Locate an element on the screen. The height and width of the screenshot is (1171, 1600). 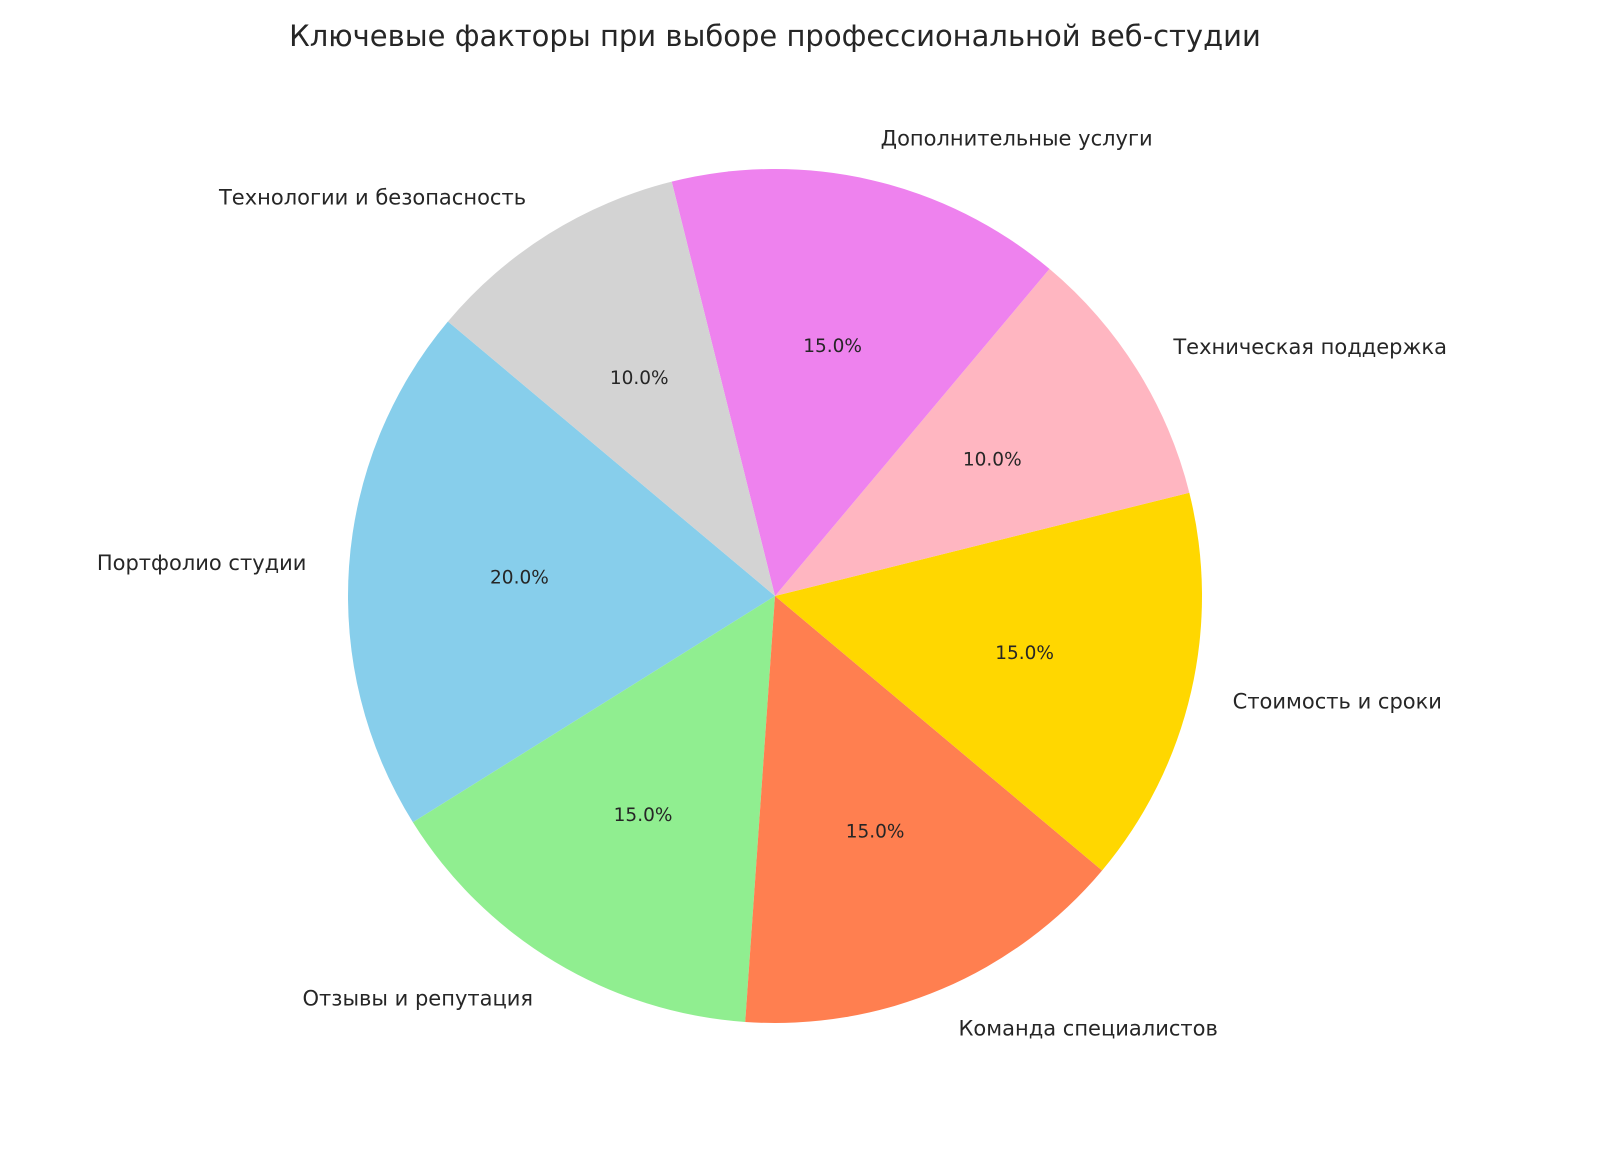
slice-label: Техническая поддержка is located at coordinates (1309, 347).